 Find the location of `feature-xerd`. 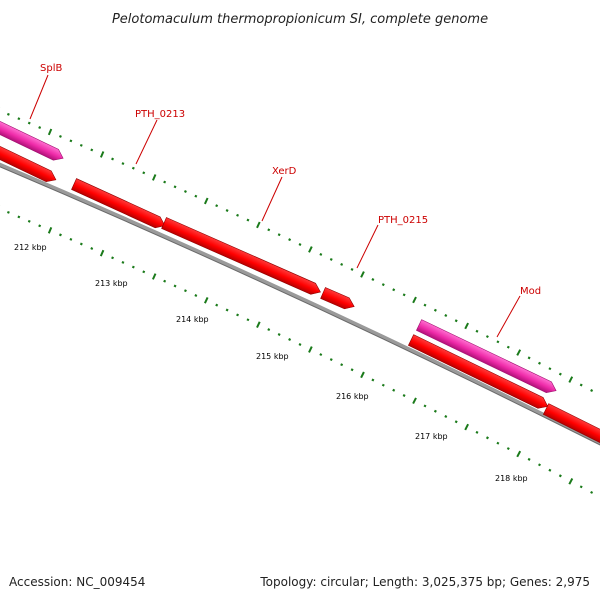

feature-xerd is located at coordinates (242, 257).